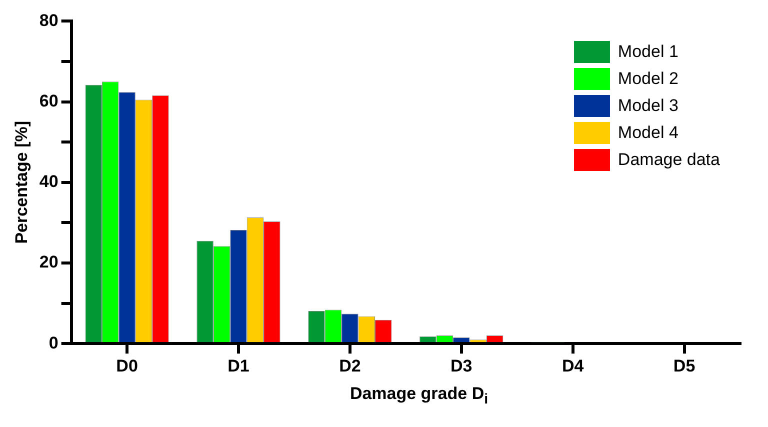  I want to click on legend-label: Model 1, so click(648, 52).